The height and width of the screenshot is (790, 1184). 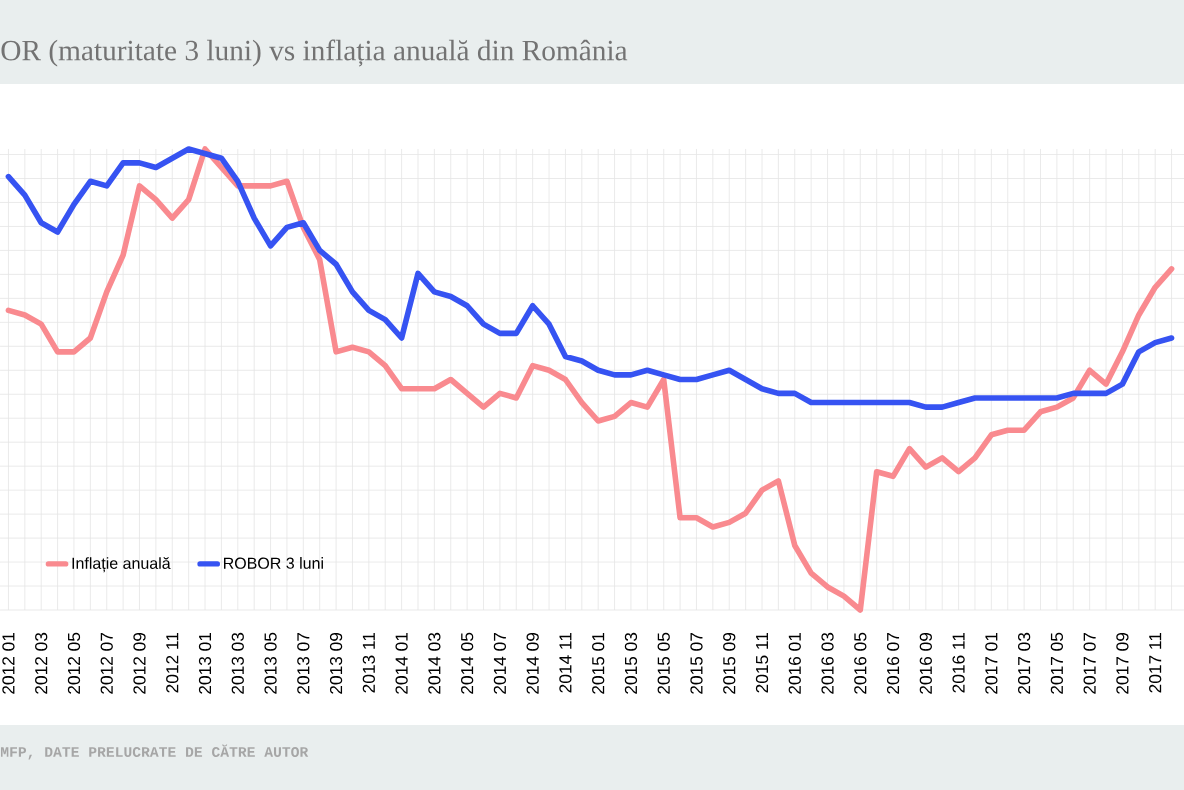 What do you see at coordinates (172, 662) in the screenshot?
I see `x-tick-label: 2012 11` at bounding box center [172, 662].